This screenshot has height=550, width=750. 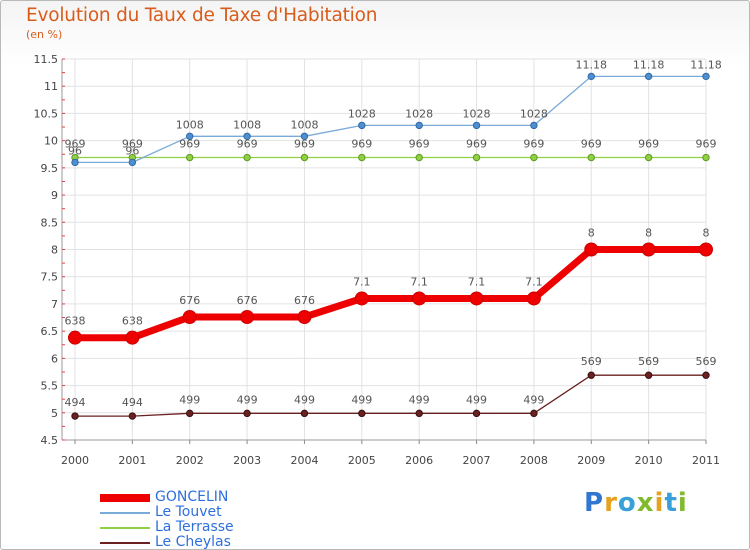 I want to click on x-tick-label: 2002, so click(x=190, y=460).